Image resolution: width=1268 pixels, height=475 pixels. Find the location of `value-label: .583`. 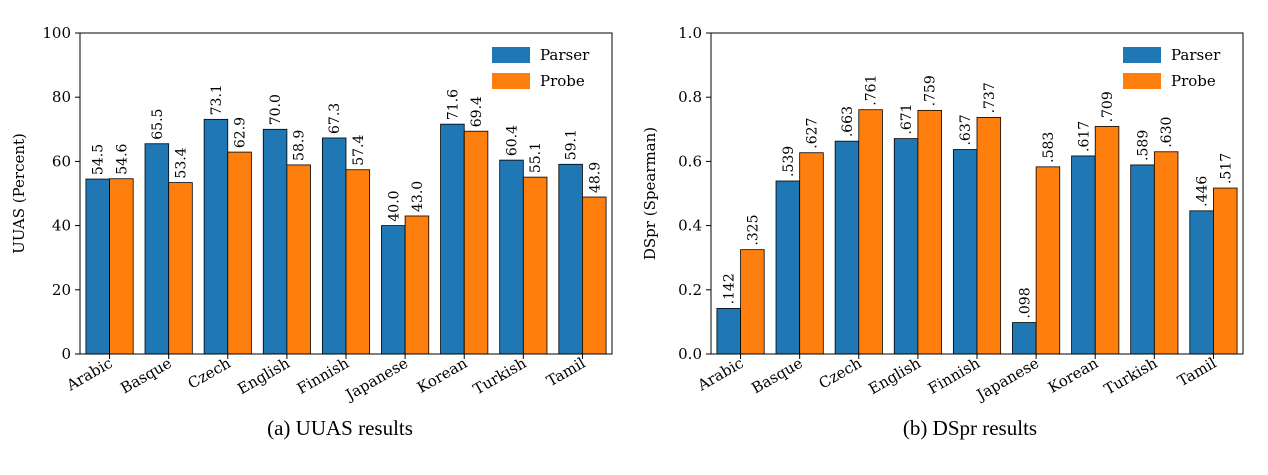

value-label: .583 is located at coordinates (1049, 147).